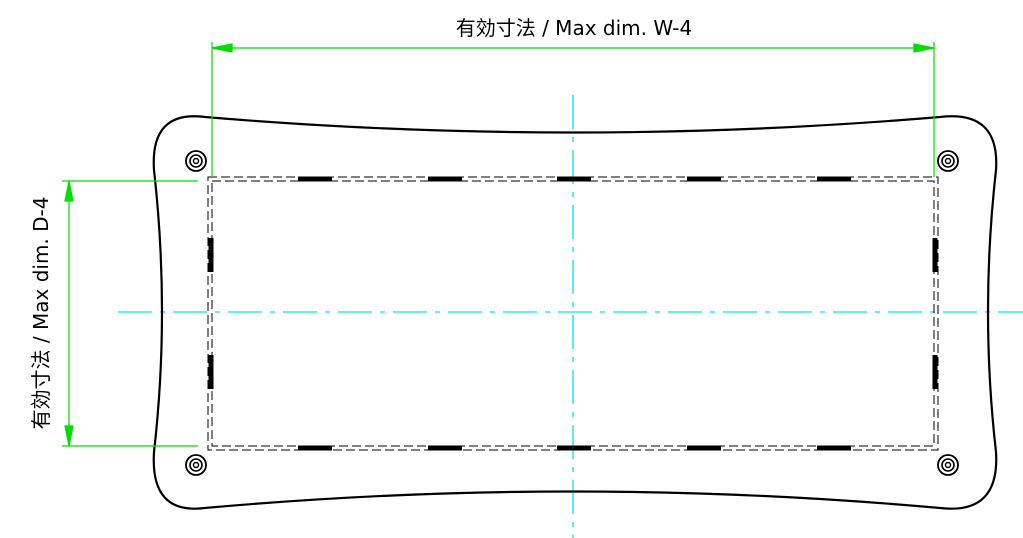  What do you see at coordinates (196, 161) in the screenshot?
I see `screw-hole-top-left` at bounding box center [196, 161].